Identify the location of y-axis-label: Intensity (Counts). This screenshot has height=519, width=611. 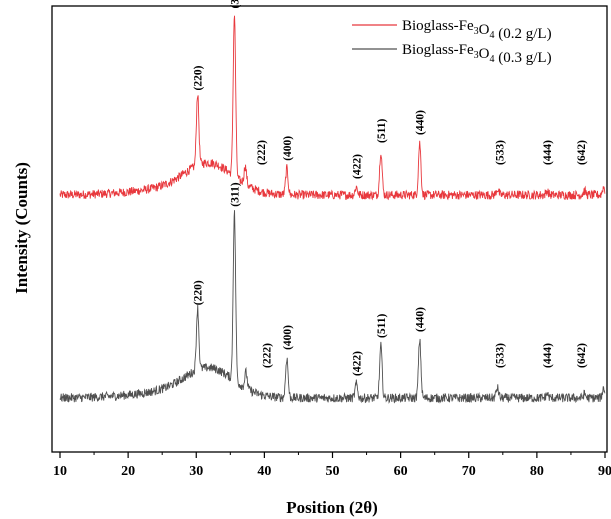
(21, 228).